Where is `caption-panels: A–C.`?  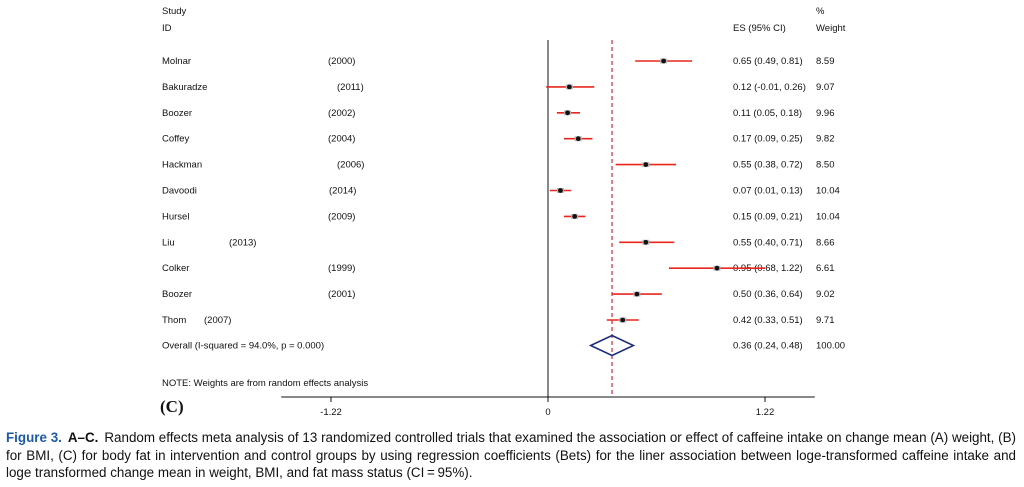
caption-panels: A–C. is located at coordinates (83, 437).